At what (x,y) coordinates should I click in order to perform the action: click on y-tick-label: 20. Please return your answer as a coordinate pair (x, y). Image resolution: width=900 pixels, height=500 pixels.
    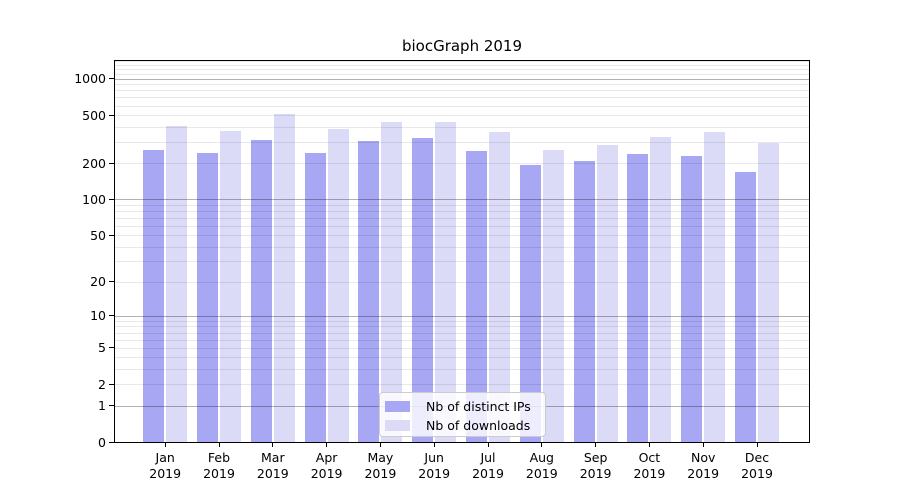
    Looking at the image, I should click on (98, 282).